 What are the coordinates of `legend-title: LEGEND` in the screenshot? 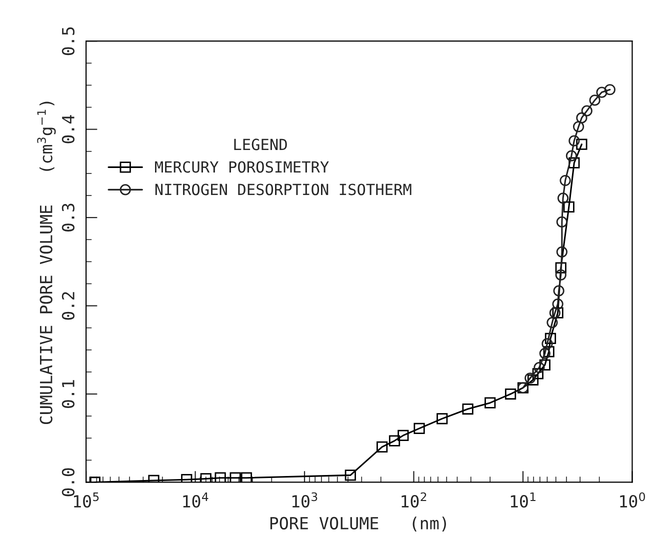 It's located at (260, 144).